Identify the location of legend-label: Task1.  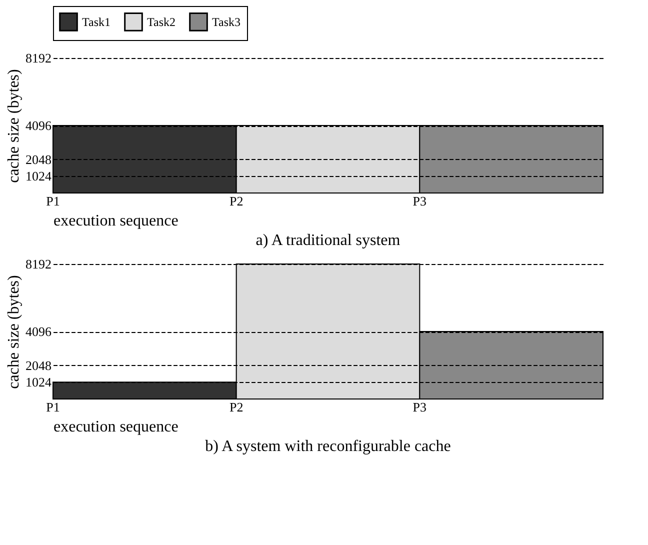
(96, 21).